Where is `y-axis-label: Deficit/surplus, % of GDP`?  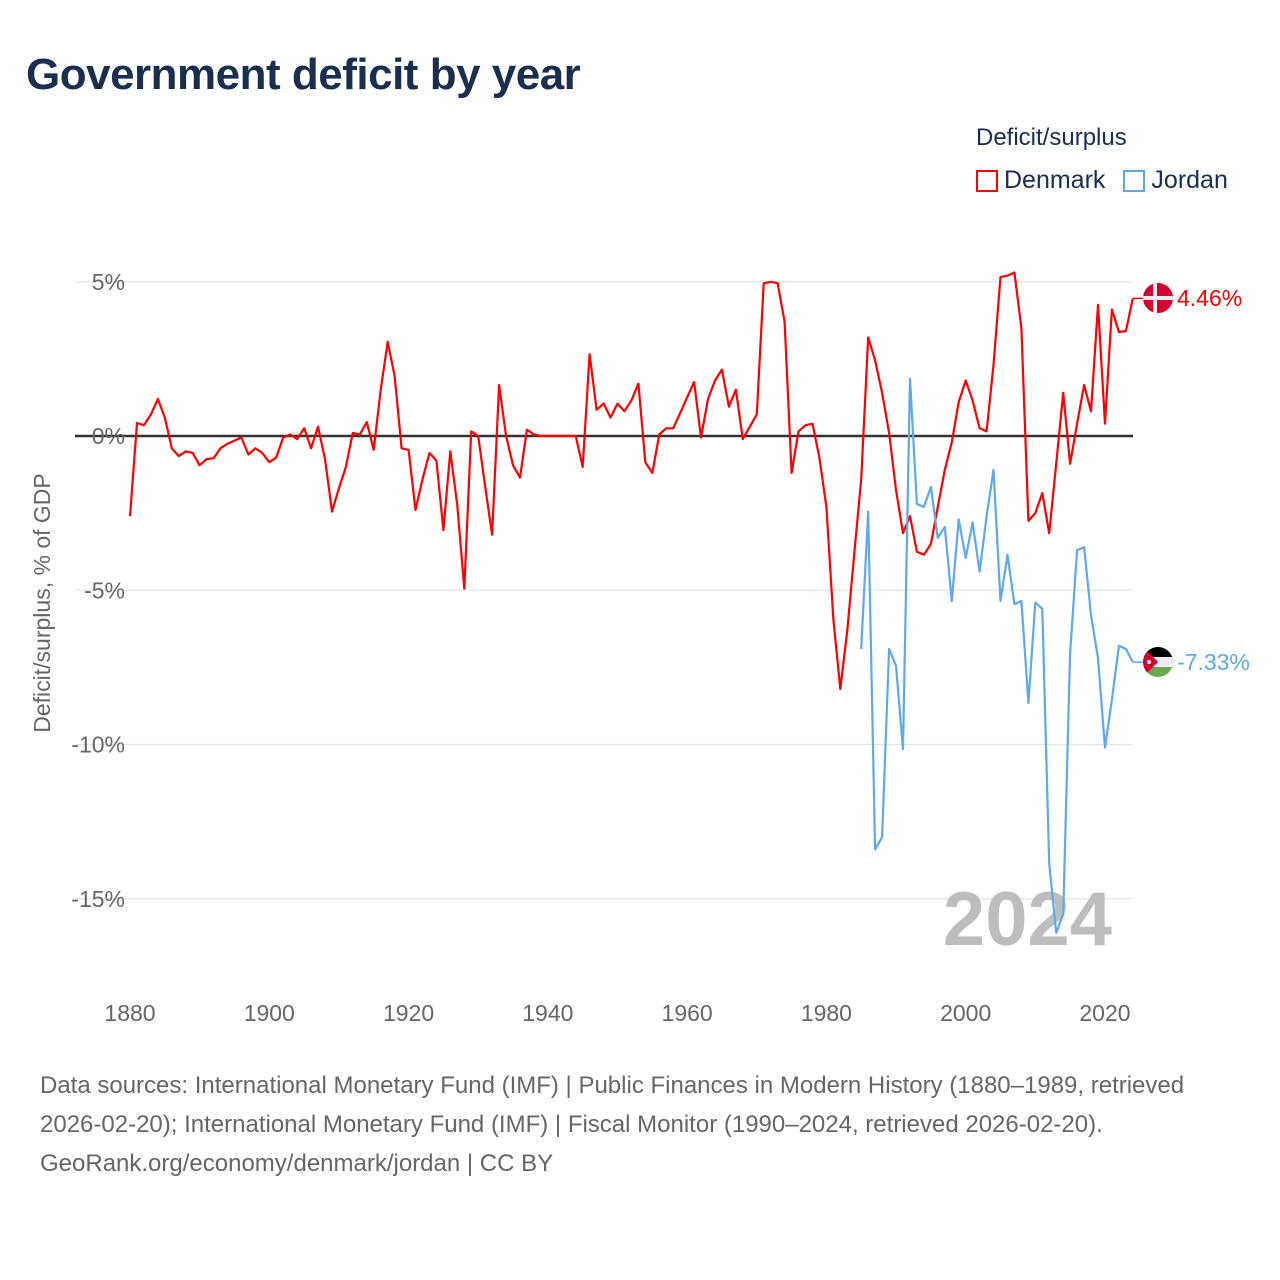 y-axis-label: Deficit/surplus, % of GDP is located at coordinates (42, 602).